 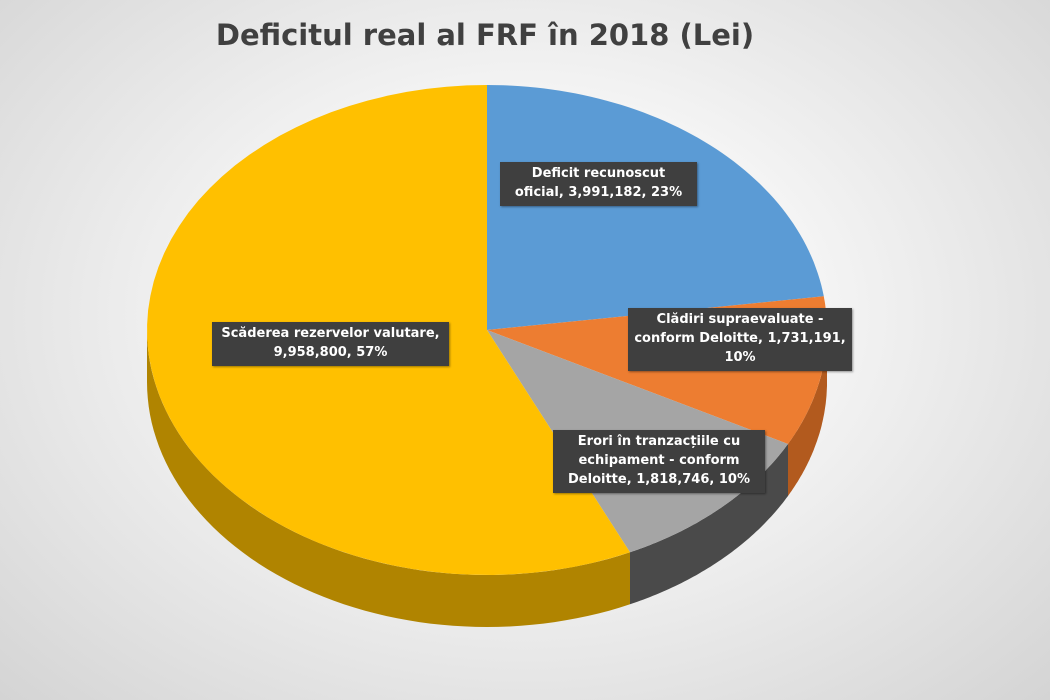 What do you see at coordinates (328, 333) in the screenshot?
I see `data-label-part: Scăderea rezervelor valutare` at bounding box center [328, 333].